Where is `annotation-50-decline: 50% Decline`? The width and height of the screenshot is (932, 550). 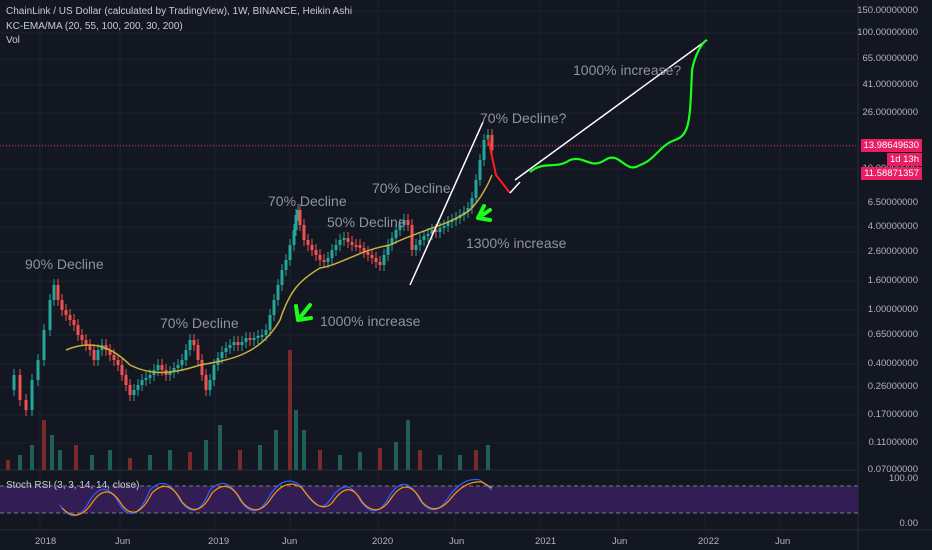 annotation-50-decline: 50% Decline is located at coordinates (366, 222).